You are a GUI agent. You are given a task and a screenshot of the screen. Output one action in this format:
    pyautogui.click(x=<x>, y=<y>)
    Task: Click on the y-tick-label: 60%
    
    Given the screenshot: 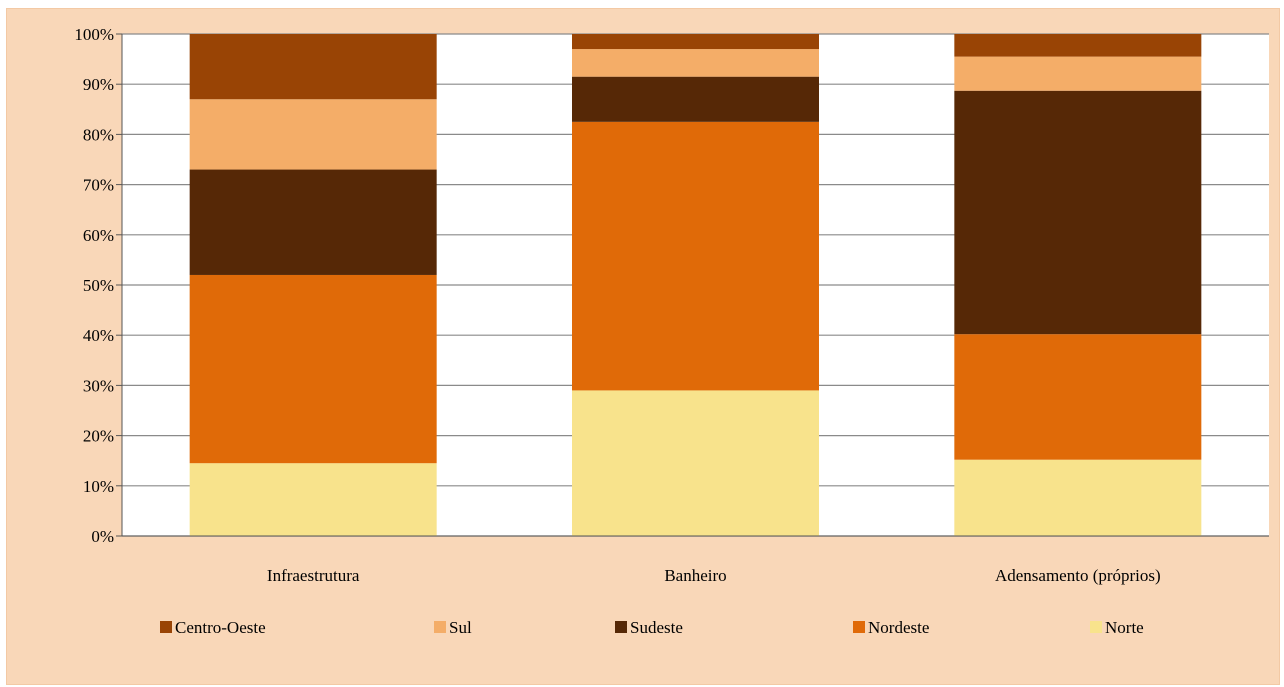 What is the action you would take?
    pyautogui.click(x=98, y=235)
    